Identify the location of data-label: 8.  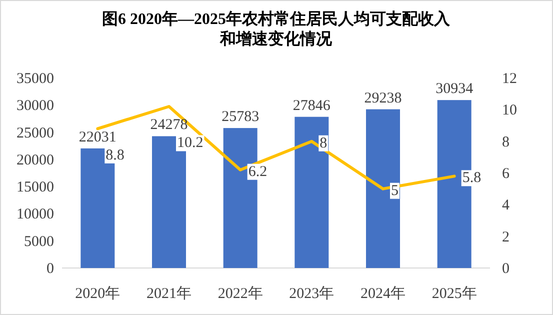
(324, 143).